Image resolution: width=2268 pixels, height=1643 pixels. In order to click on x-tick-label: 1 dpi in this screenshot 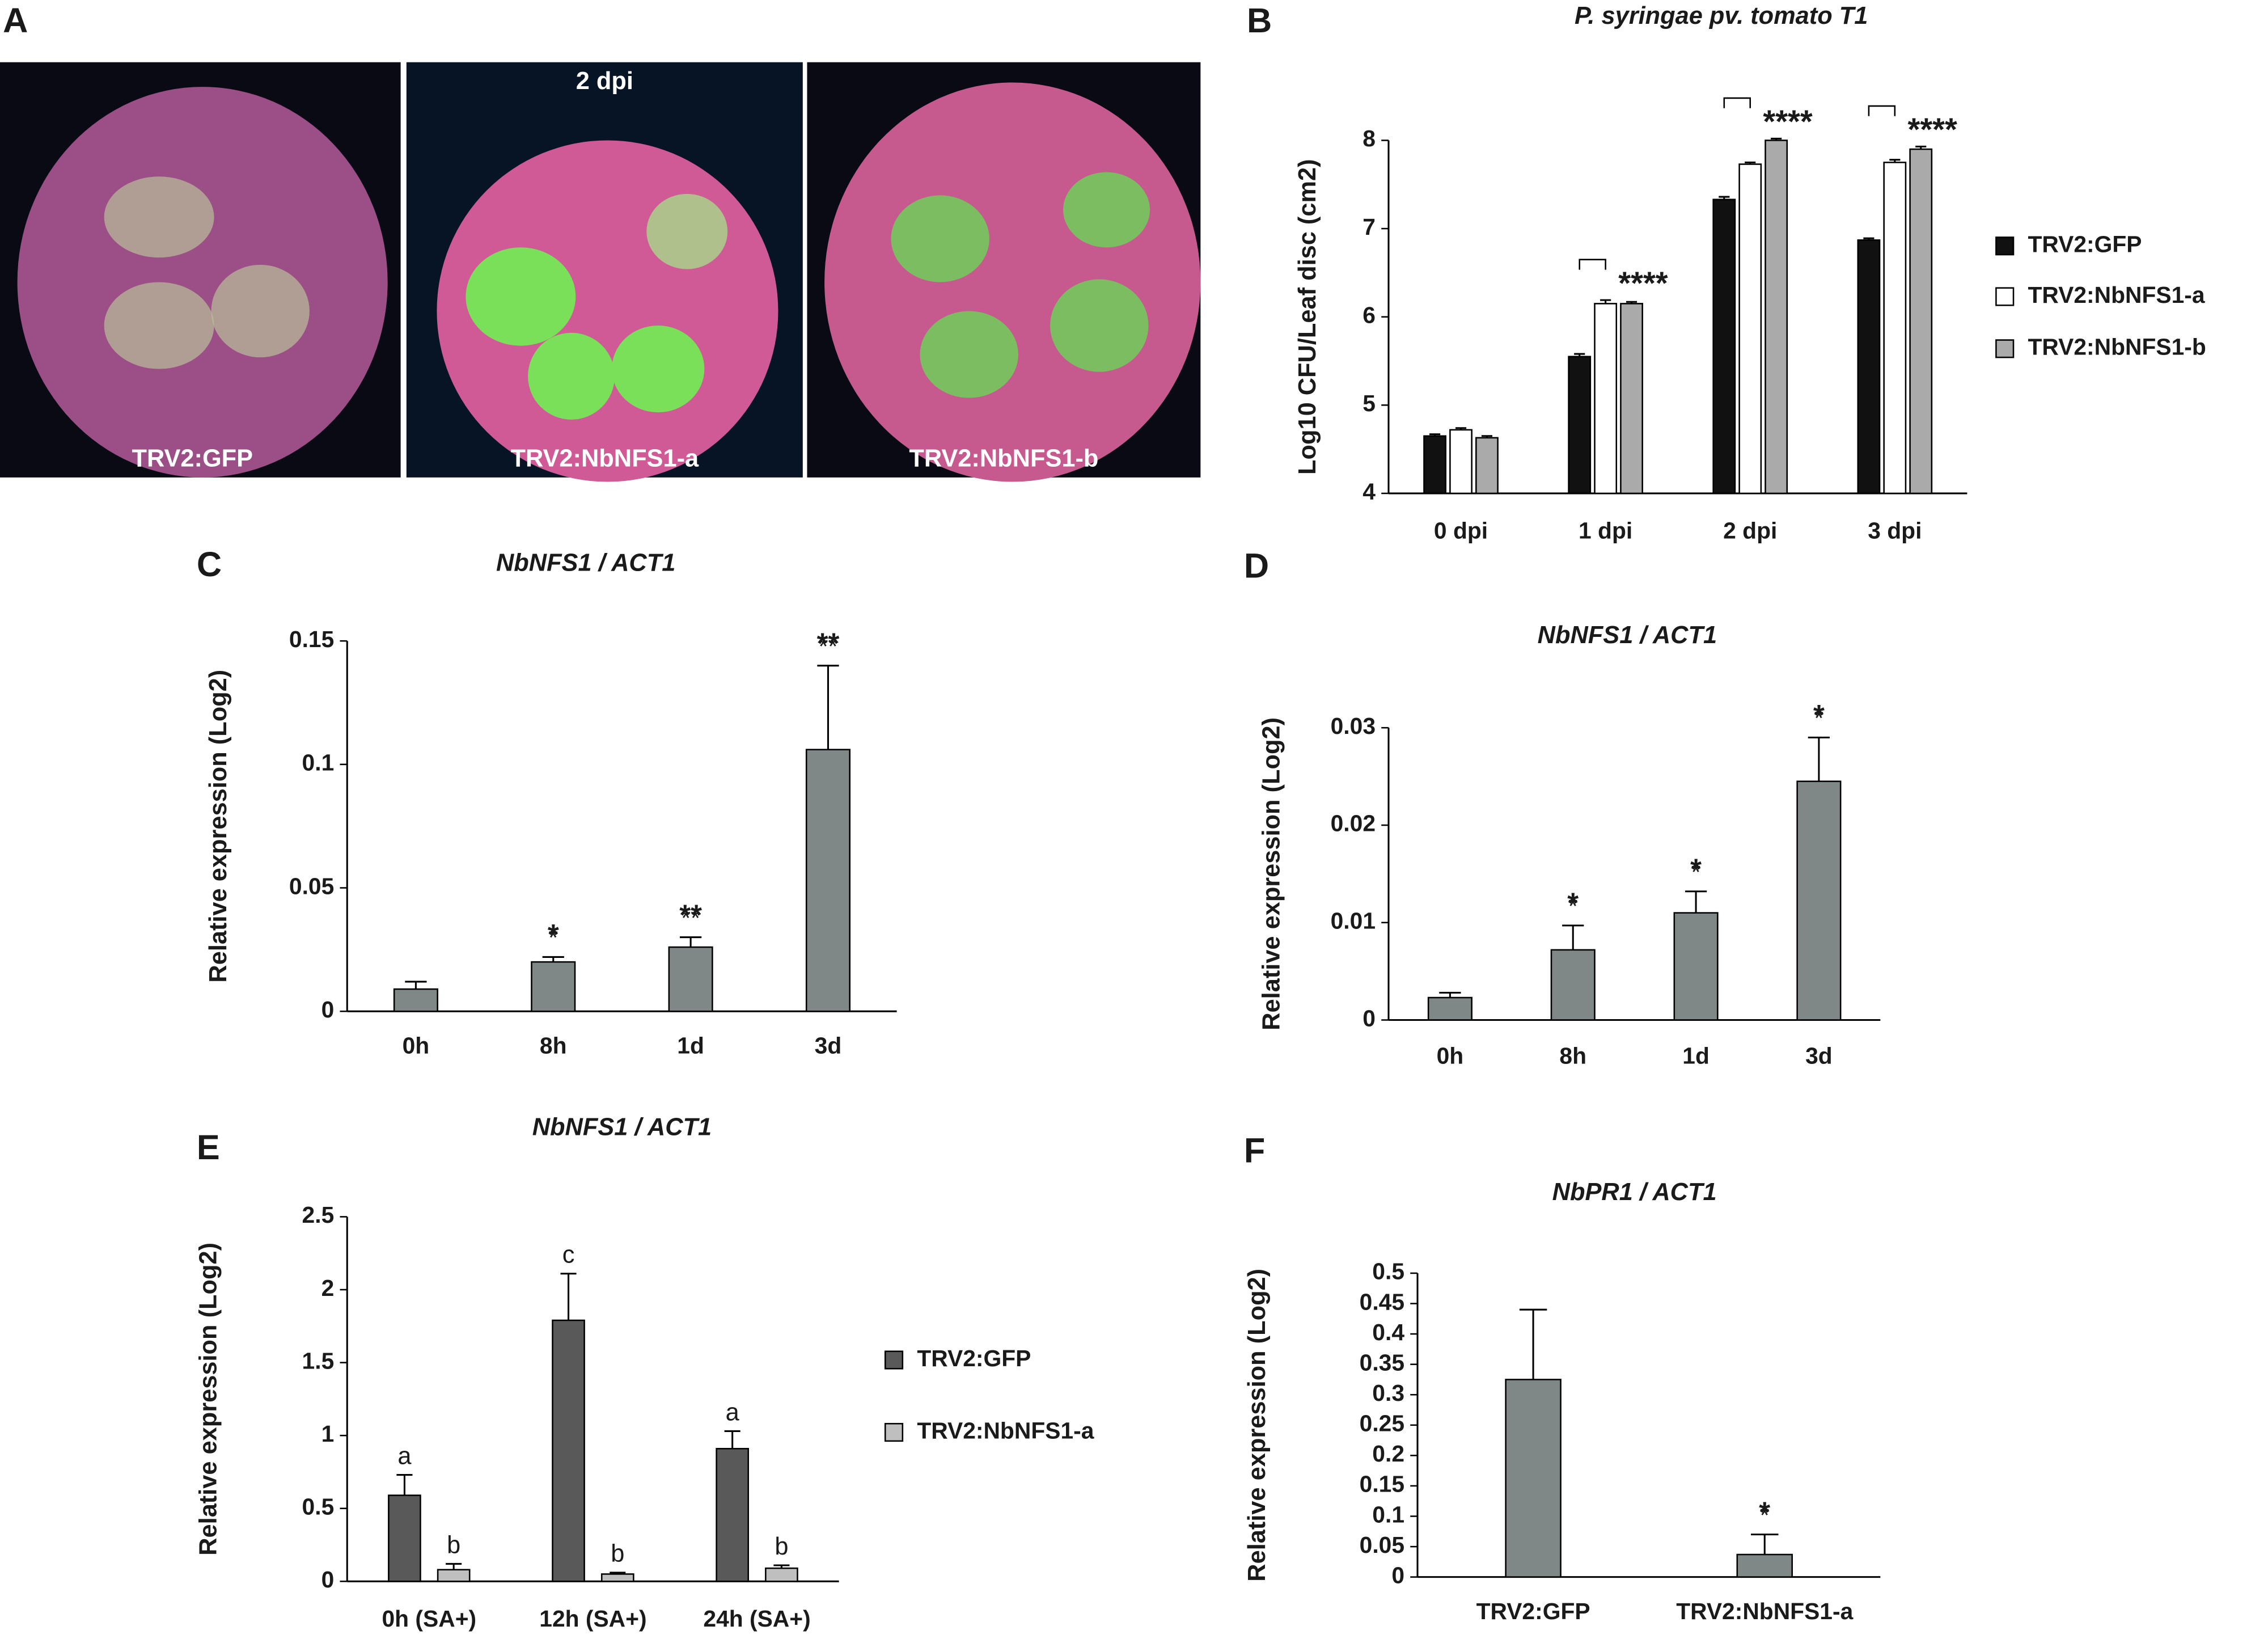, I will do `click(1605, 531)`.